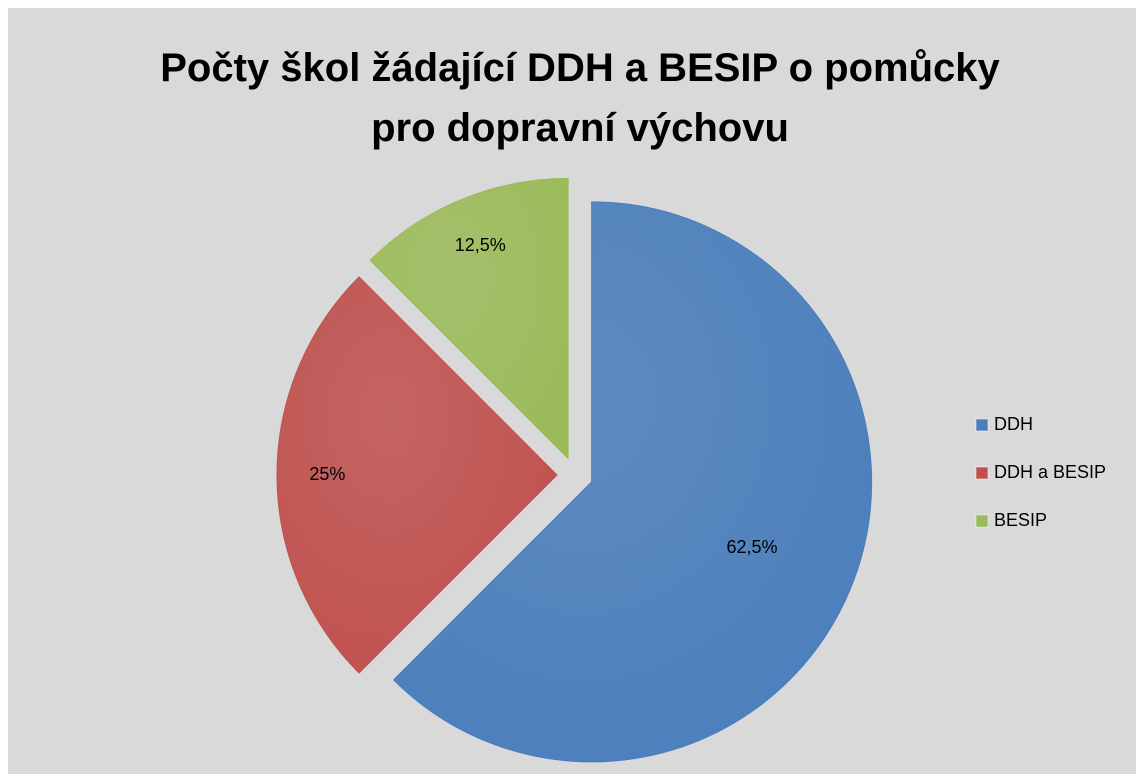 This screenshot has height=782, width=1144. Describe the element at coordinates (1050, 472) in the screenshot. I see `legend-label: DDH a BESIP` at that location.